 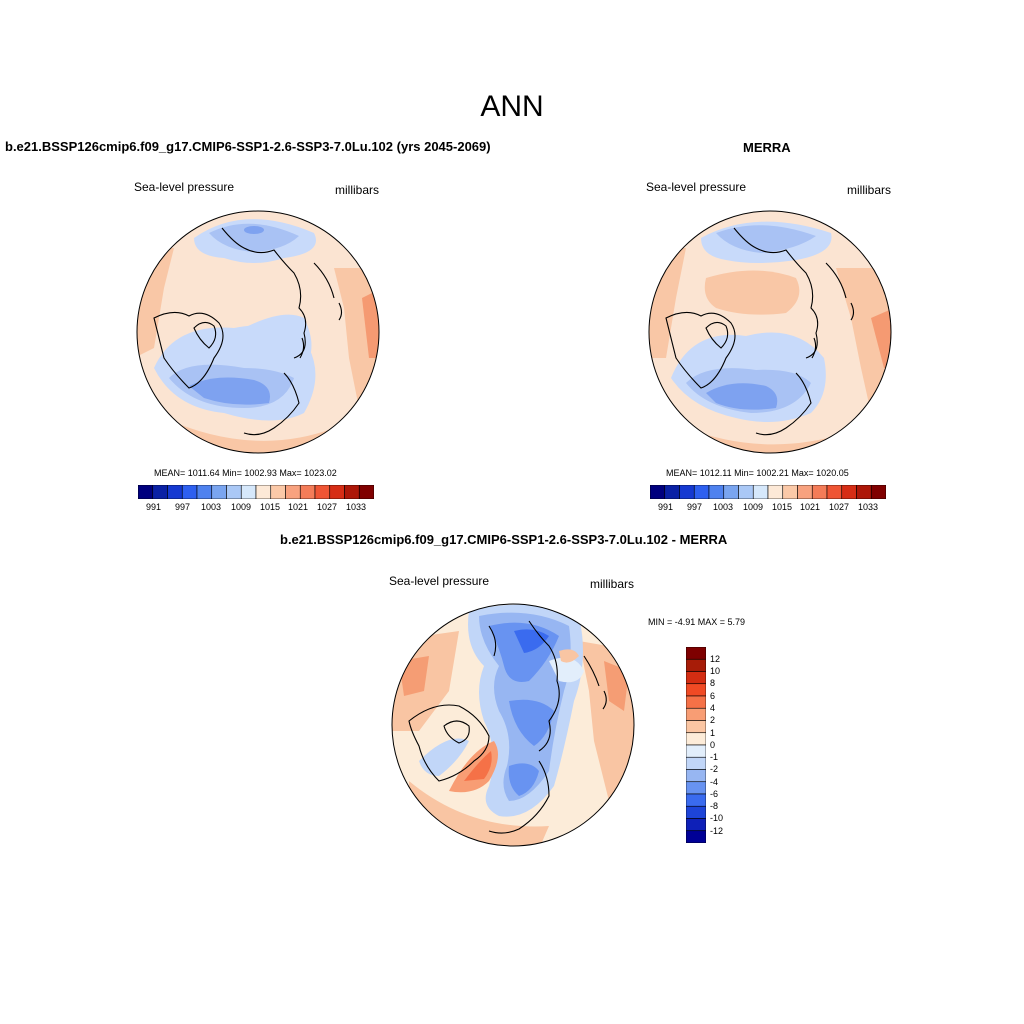 What do you see at coordinates (868, 507) in the screenshot?
I see `panel-2-colorbar-label: 1033` at bounding box center [868, 507].